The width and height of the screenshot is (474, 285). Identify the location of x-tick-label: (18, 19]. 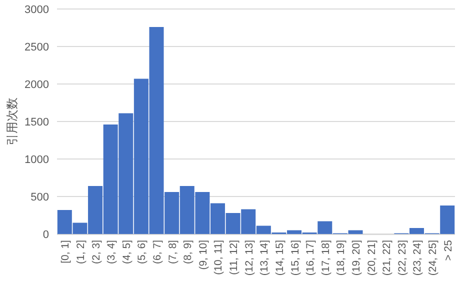
(341, 258).